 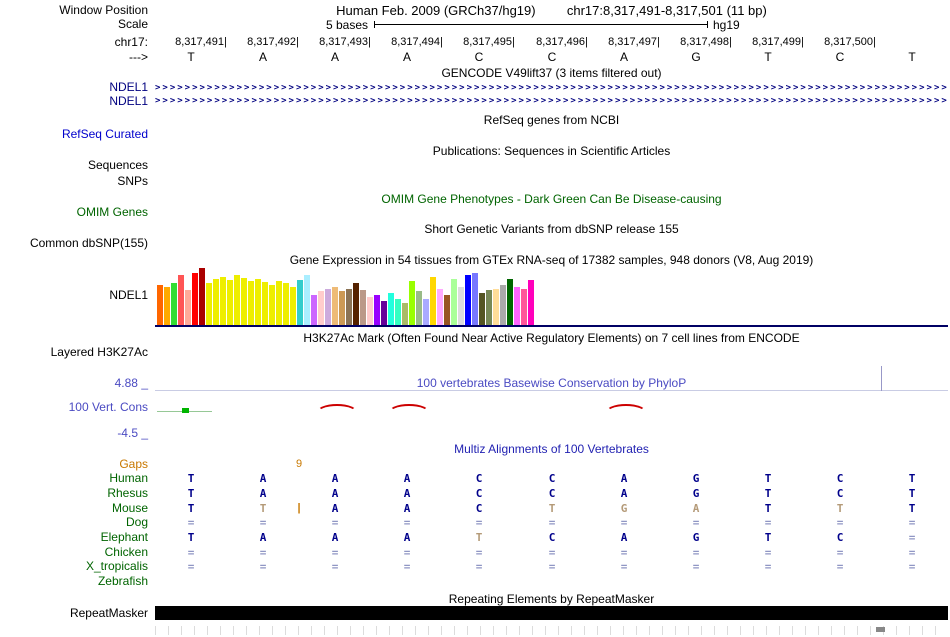 I want to click on track-label-common-dbsnp: Common dbSNP(155), so click(x=88, y=243).